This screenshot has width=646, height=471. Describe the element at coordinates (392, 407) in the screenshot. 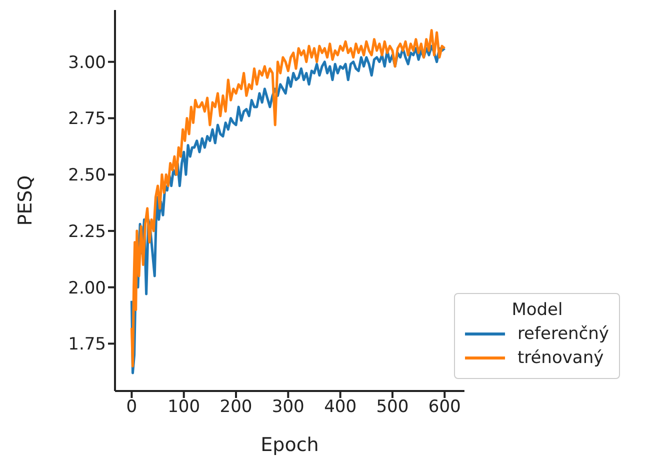

I see `x-tick-label: 500` at that location.